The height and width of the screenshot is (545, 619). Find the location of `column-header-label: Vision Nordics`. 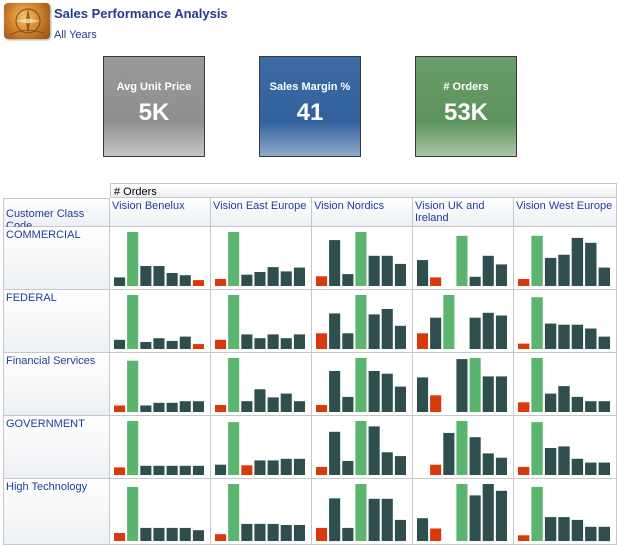

column-header-label: Vision Nordics is located at coordinates (349, 206).